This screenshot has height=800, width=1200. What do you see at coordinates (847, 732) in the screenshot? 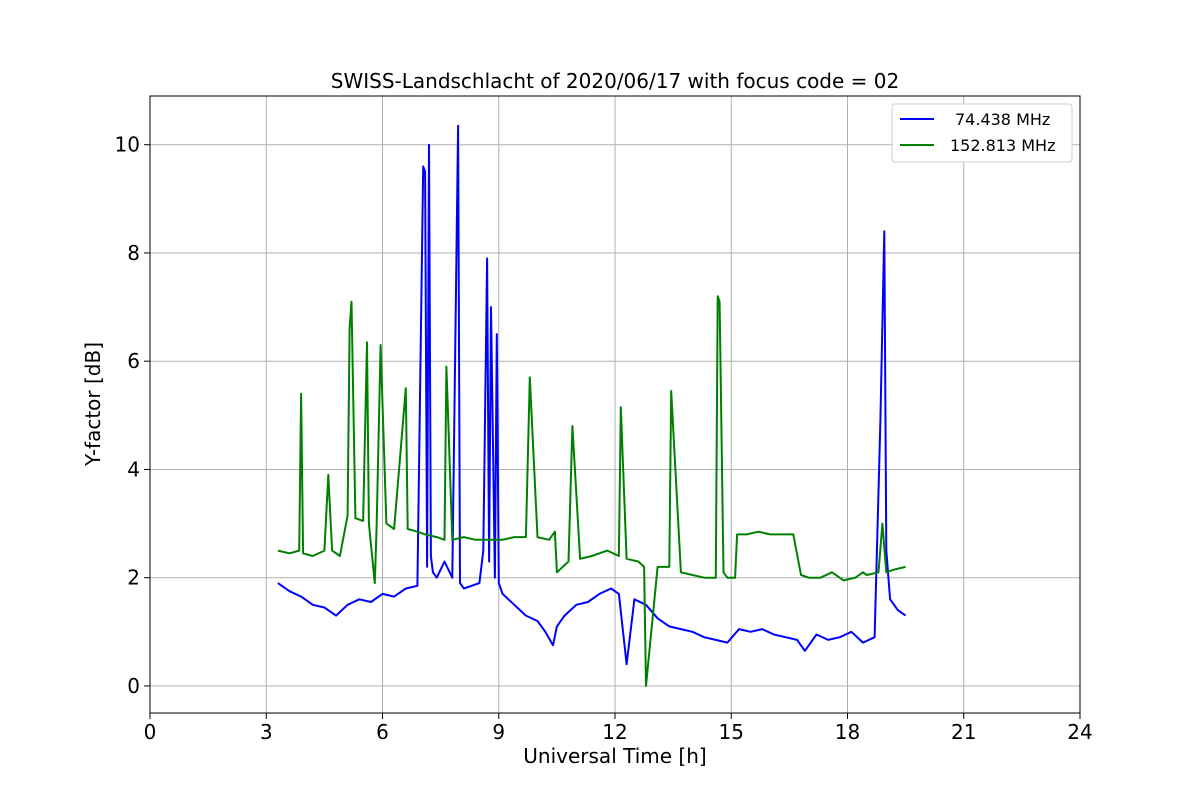
I see `x-tick-label: 18` at bounding box center [847, 732].